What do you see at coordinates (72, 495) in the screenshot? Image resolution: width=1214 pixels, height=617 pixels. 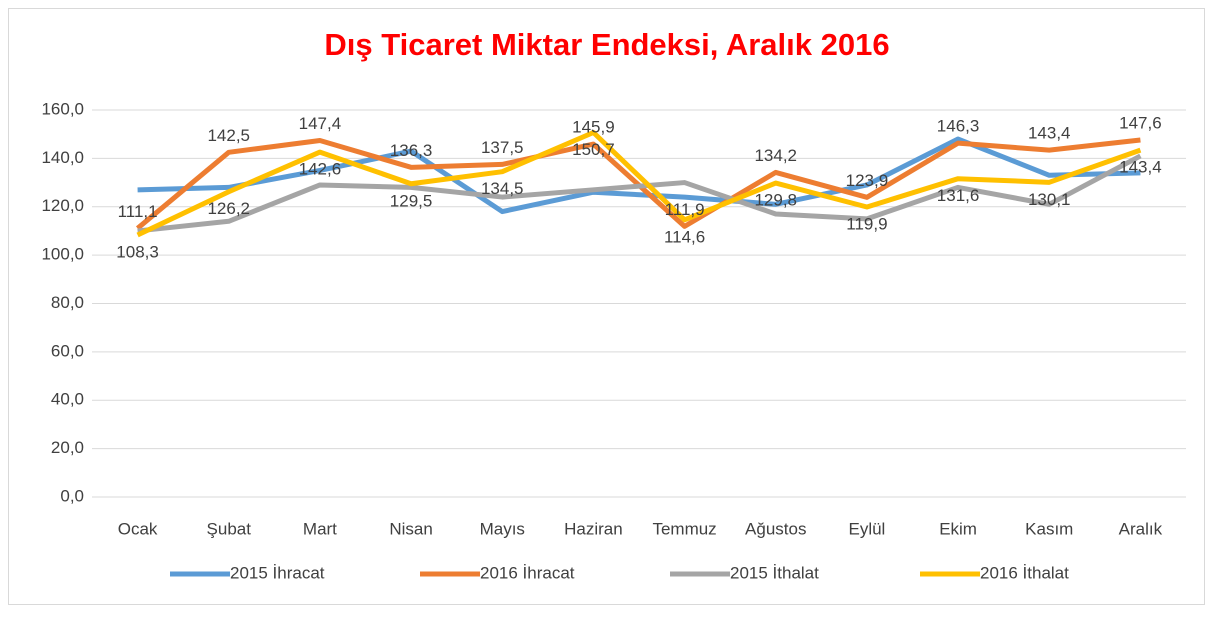 I see `y-tick-label: 0,0` at bounding box center [72, 495].